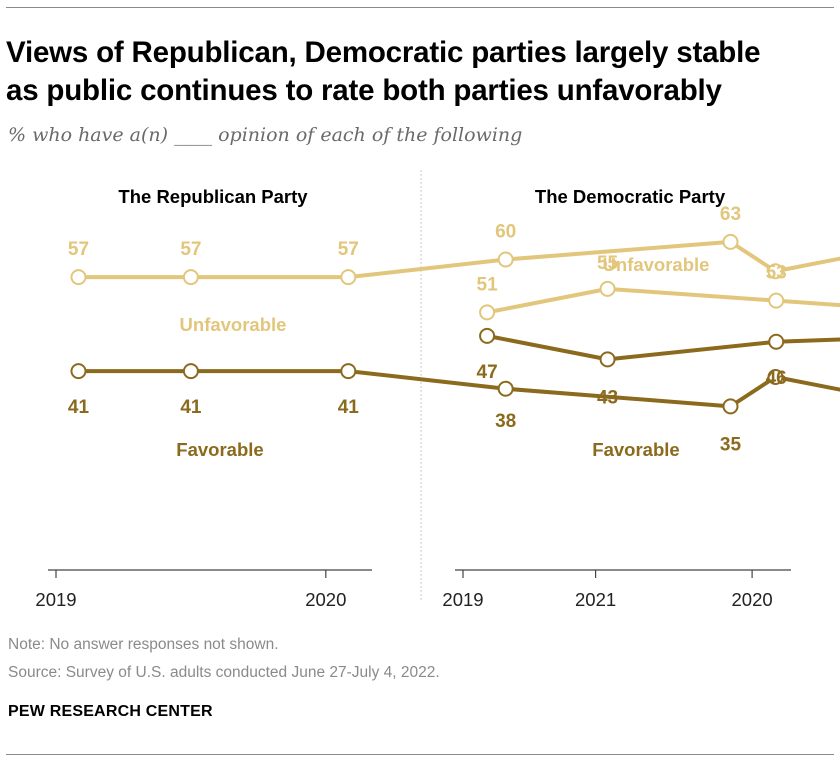  Describe the element at coordinates (662, 300) in the screenshot. I see `series-line-unfavorable` at that location.